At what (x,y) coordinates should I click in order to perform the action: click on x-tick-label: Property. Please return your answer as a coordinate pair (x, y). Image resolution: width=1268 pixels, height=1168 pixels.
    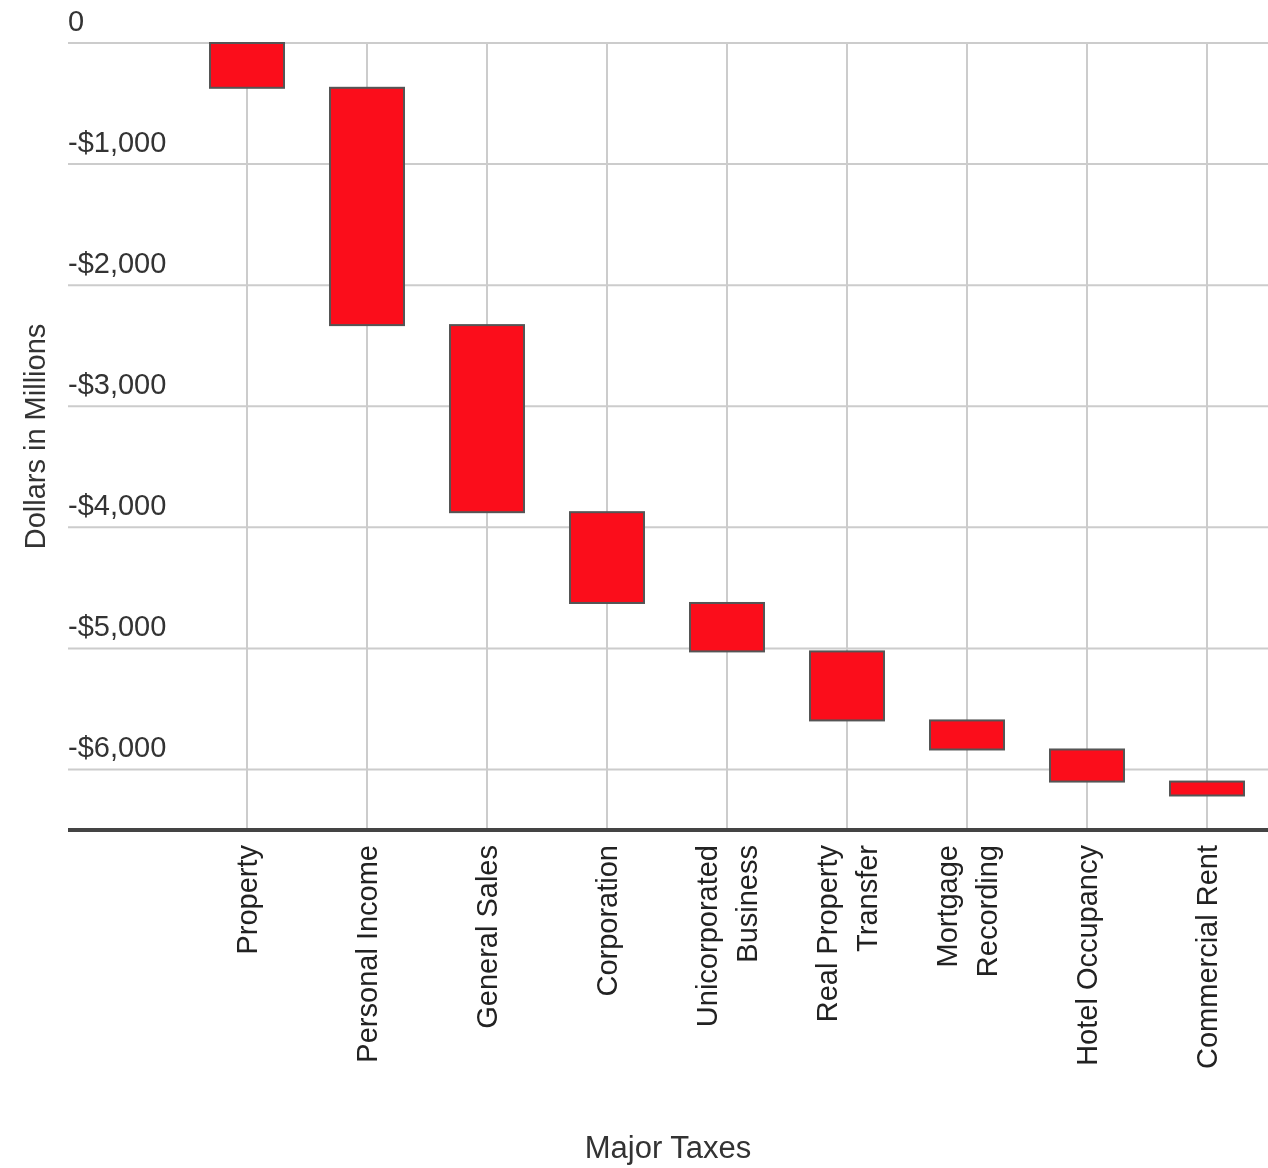
    Looking at the image, I should click on (247, 899).